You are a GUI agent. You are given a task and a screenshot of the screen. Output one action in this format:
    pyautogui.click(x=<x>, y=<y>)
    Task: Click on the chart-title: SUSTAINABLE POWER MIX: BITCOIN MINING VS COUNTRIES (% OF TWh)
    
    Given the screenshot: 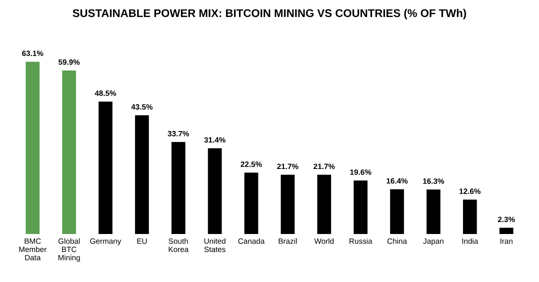 What is the action you would take?
    pyautogui.click(x=269, y=14)
    